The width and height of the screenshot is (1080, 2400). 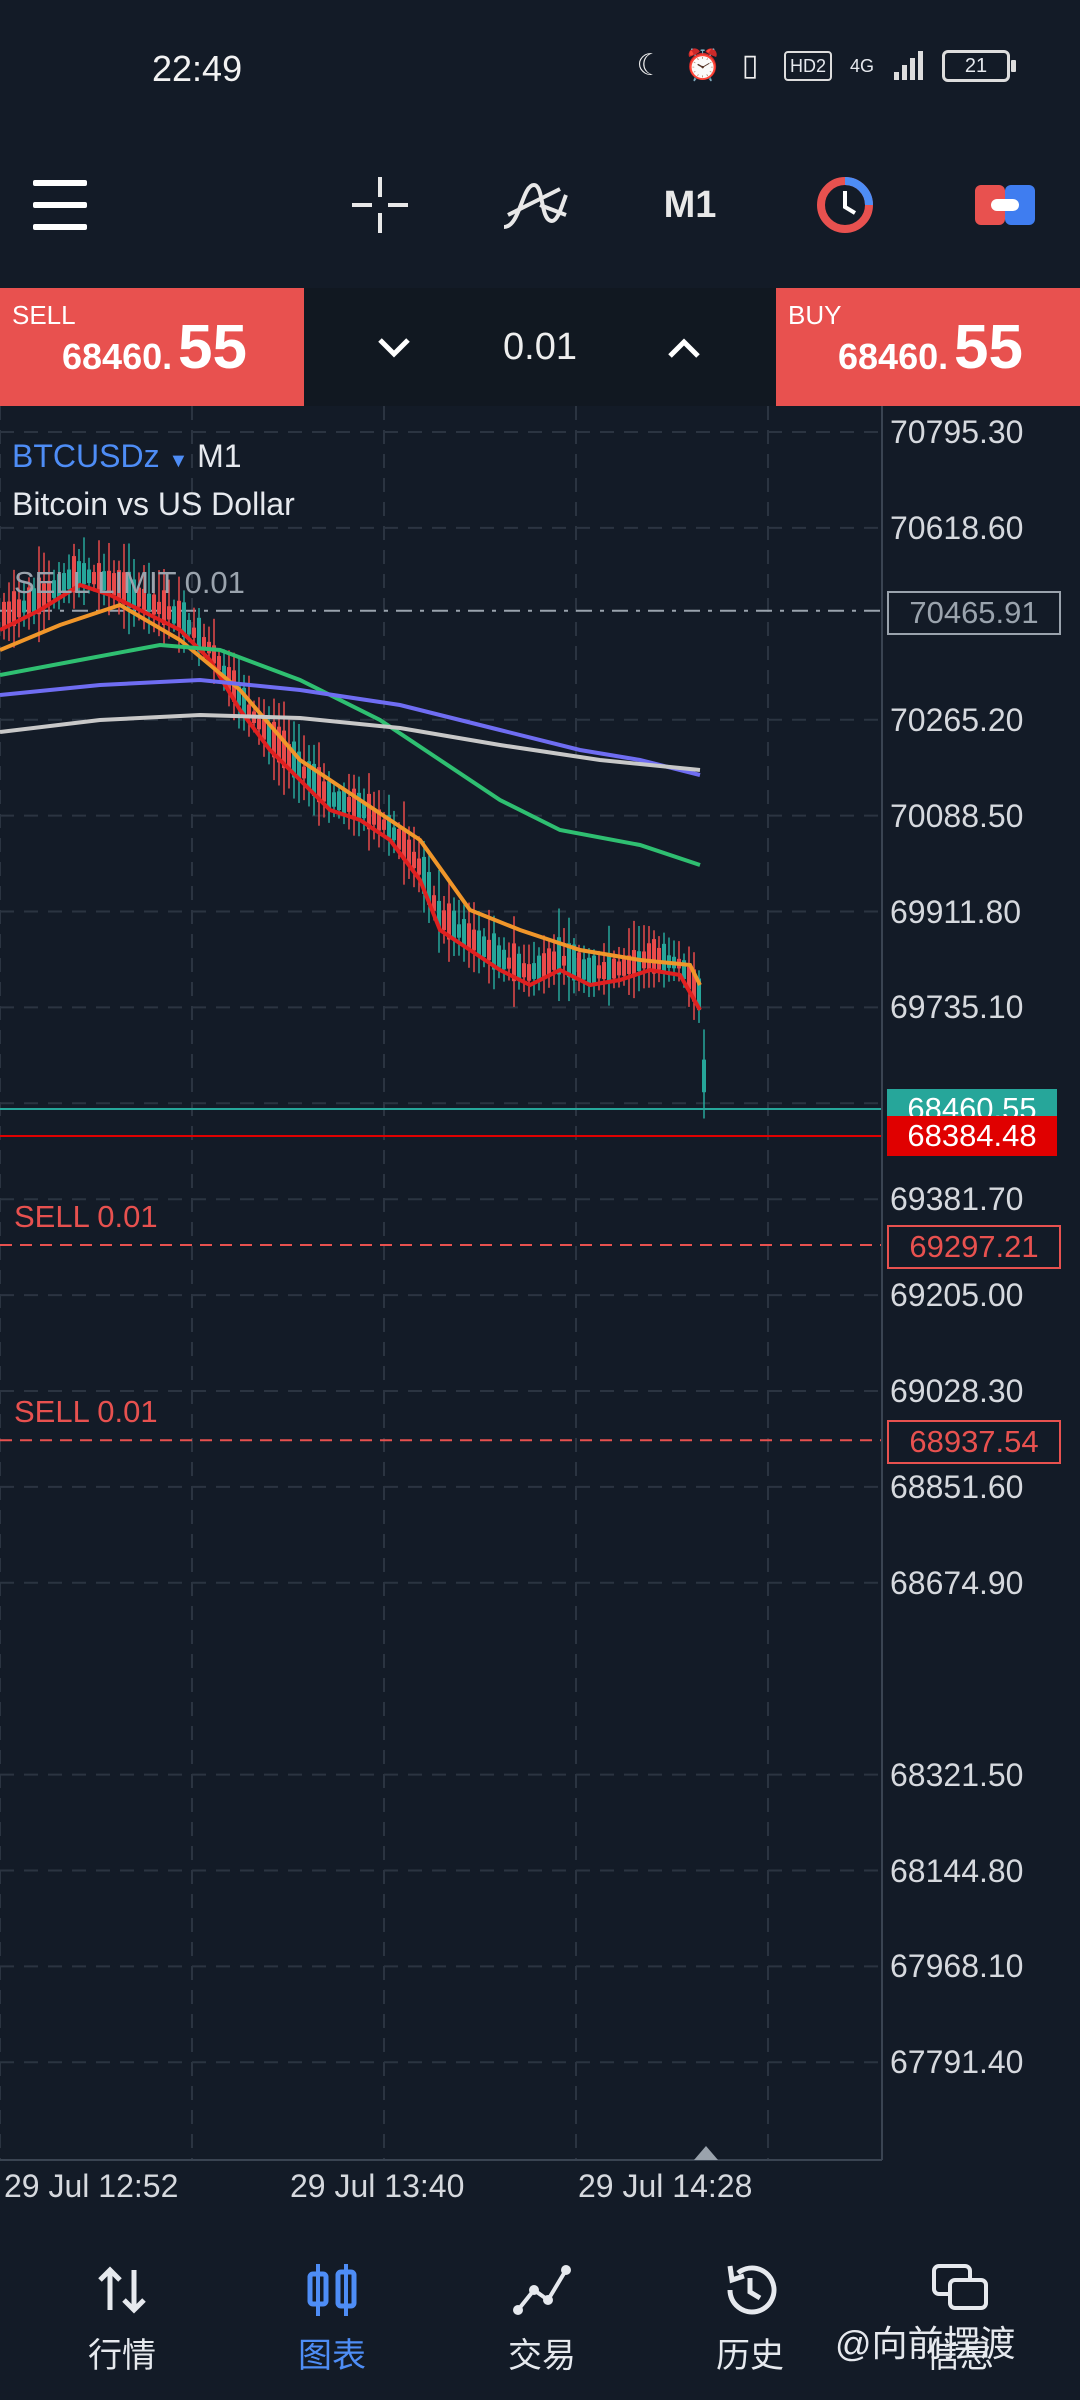 I want to click on indicator-icon, so click(x=535, y=205).